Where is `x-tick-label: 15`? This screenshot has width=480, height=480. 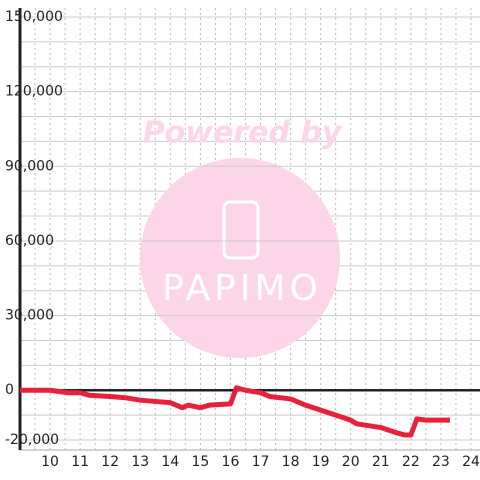
x-tick-label: 15 is located at coordinates (200, 462).